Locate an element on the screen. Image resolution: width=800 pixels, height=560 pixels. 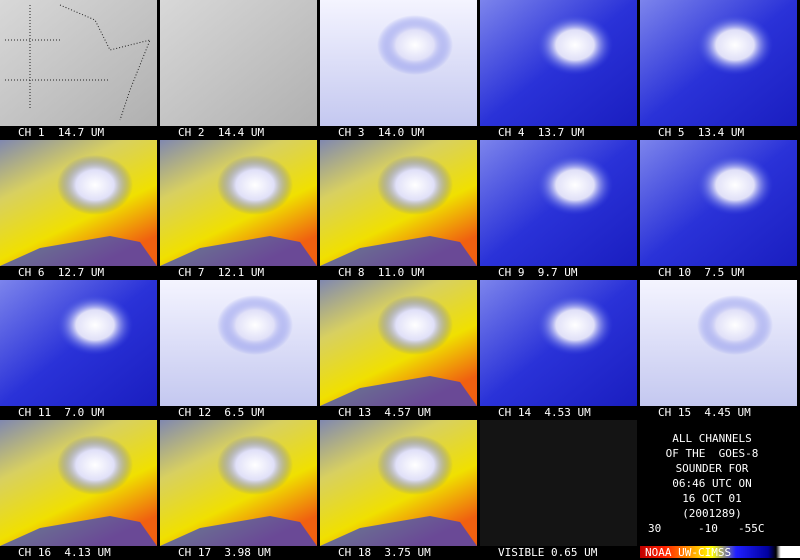
colorbar-label: -55C is located at coordinates (751, 528).